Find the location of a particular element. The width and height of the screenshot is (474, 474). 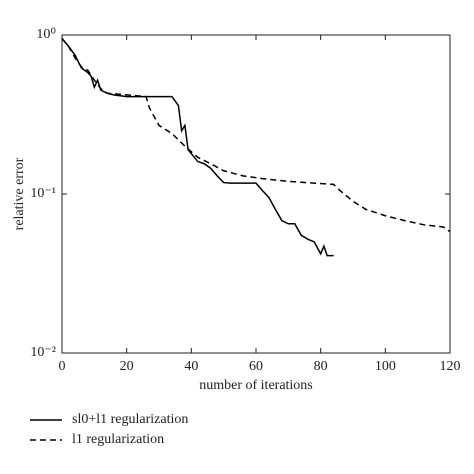

y-tick-label: 10⁰ is located at coordinates (46, 34).